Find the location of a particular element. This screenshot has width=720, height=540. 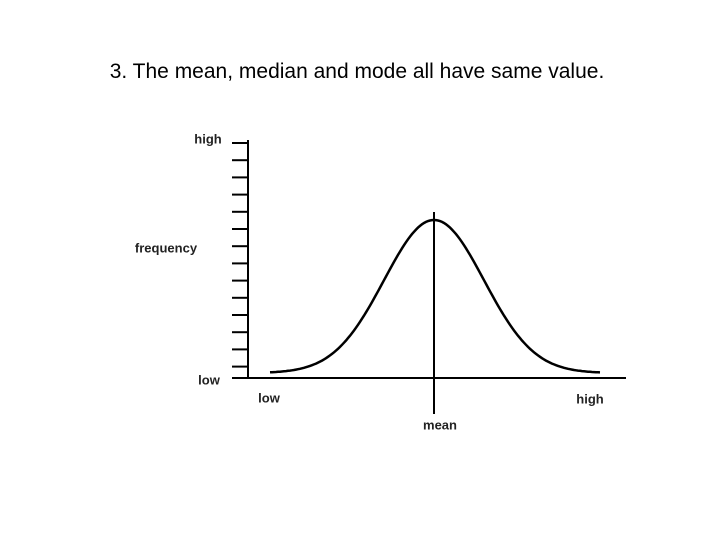

y-low-label: low is located at coordinates (209, 379).